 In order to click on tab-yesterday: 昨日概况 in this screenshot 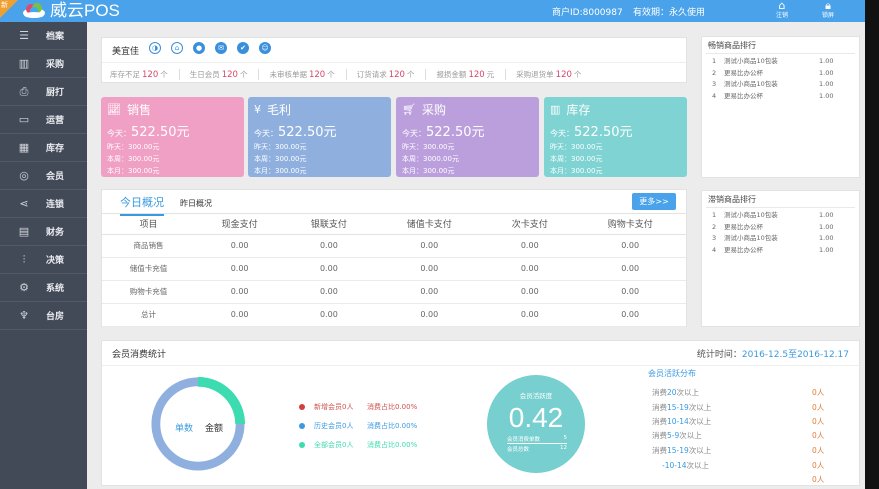, I will do `click(196, 203)`.